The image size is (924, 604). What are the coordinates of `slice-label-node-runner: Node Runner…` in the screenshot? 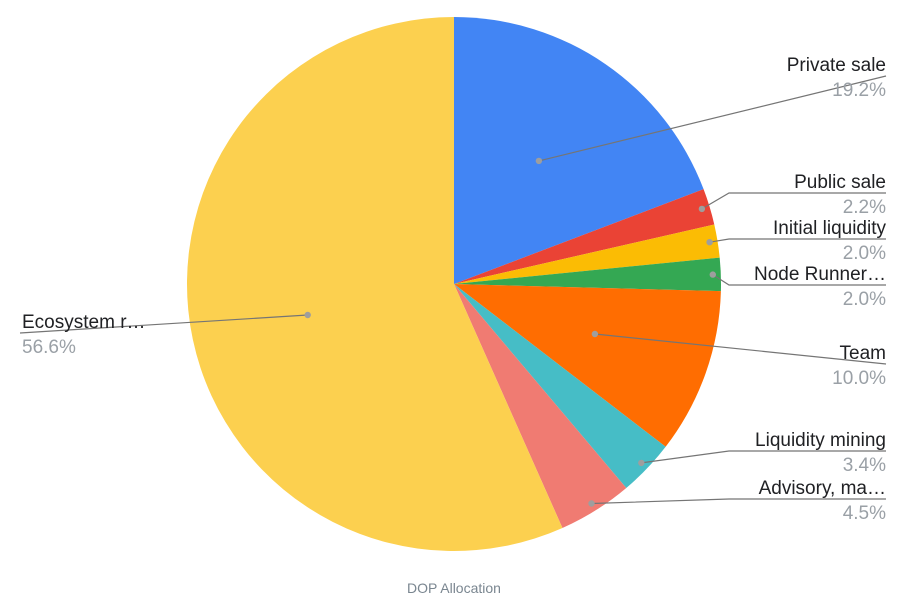 It's located at (820, 274).